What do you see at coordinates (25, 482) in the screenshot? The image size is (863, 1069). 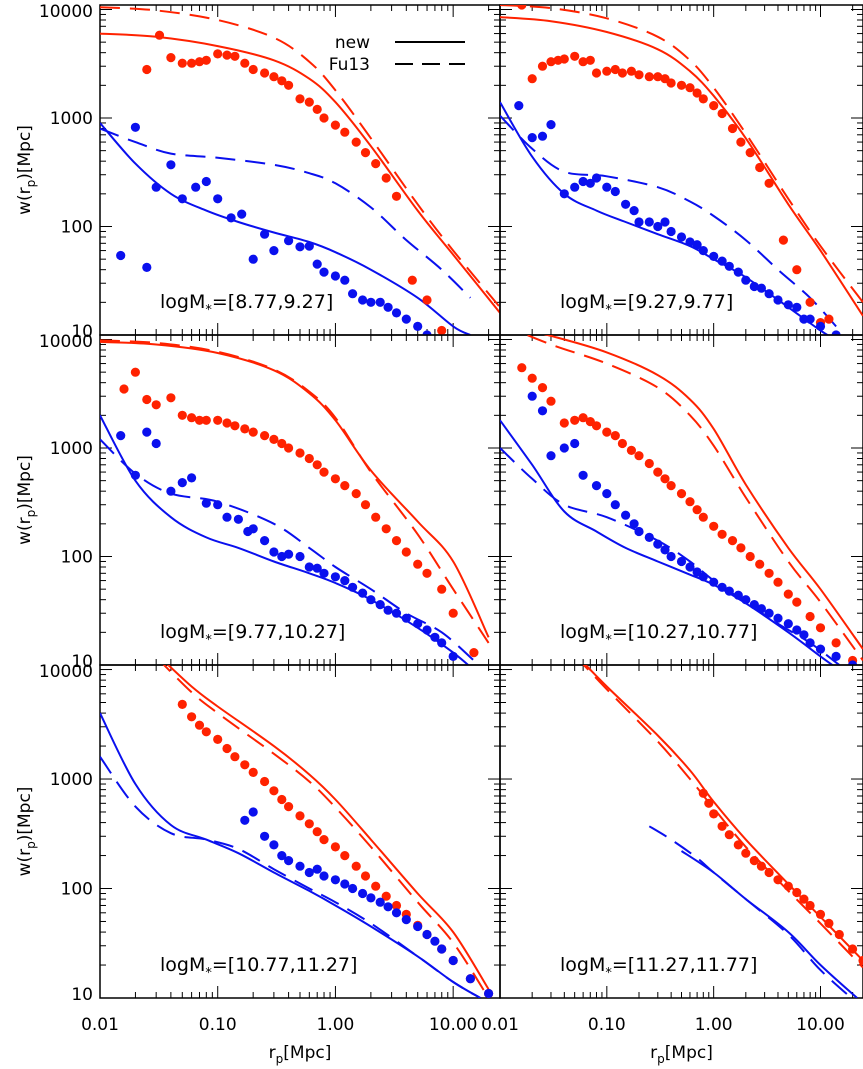 I see `y-axis-title-post: )[Mpc]` at bounding box center [25, 482].